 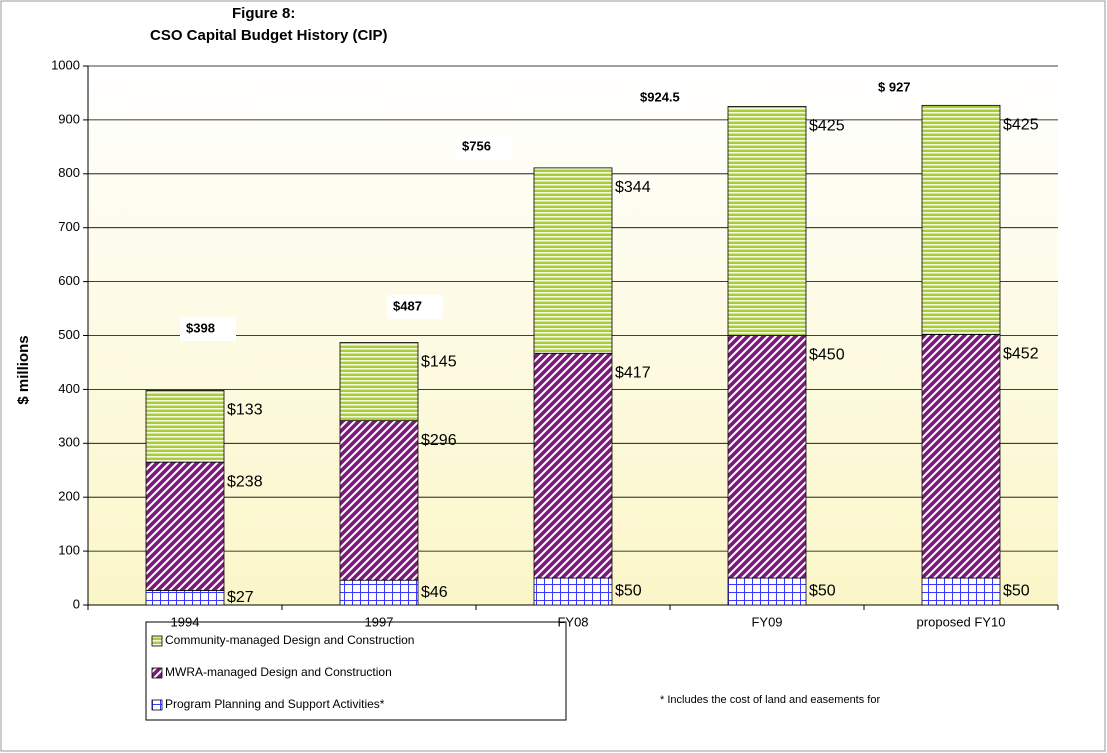 I want to click on y-tick-label: 400, so click(x=69, y=388).